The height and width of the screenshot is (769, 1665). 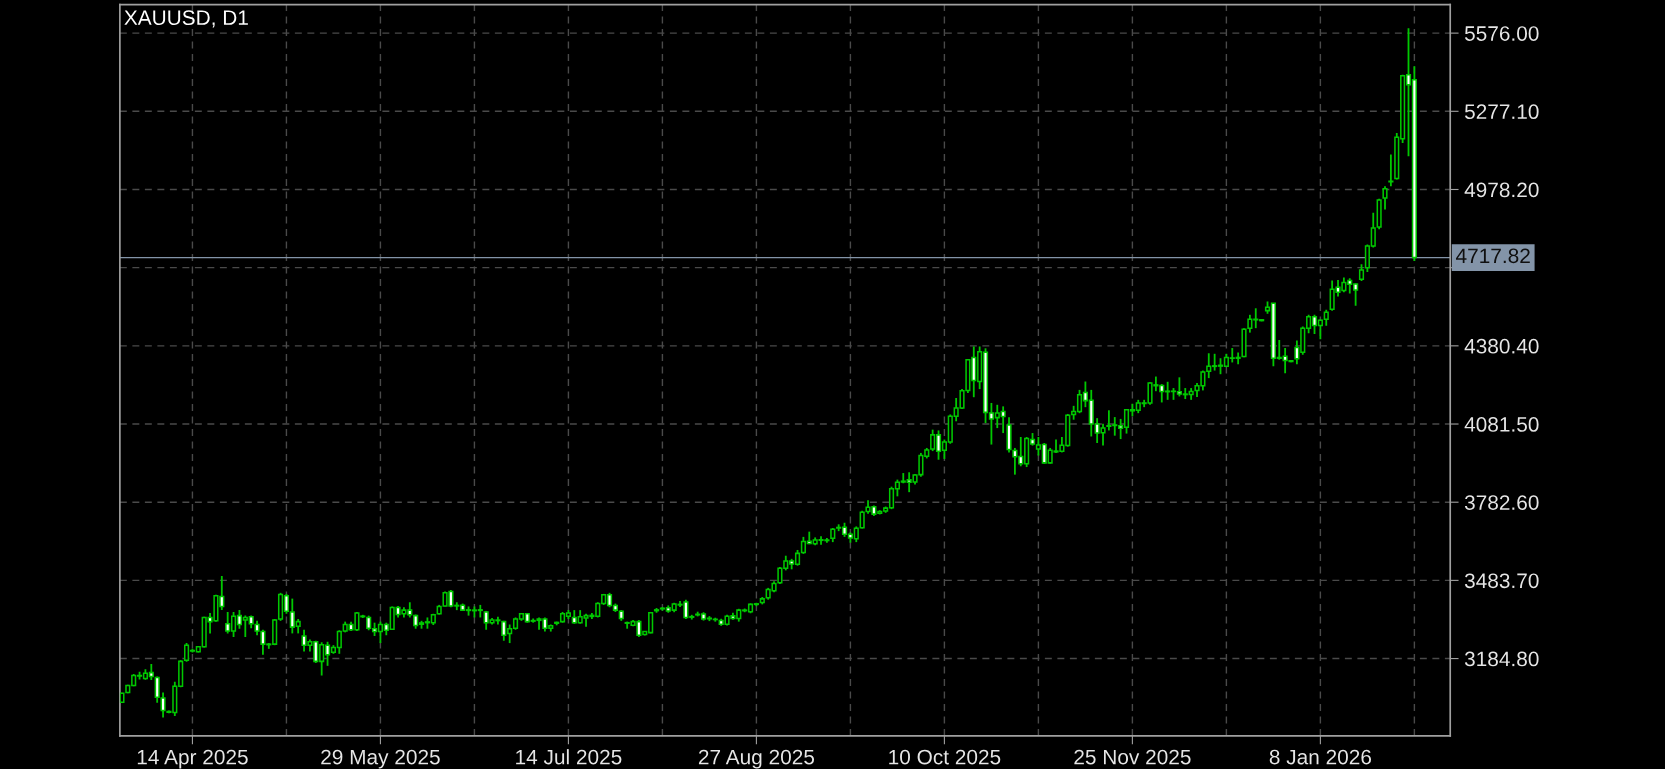 I want to click on ref-line-label: 4717.82, so click(x=1493, y=256).